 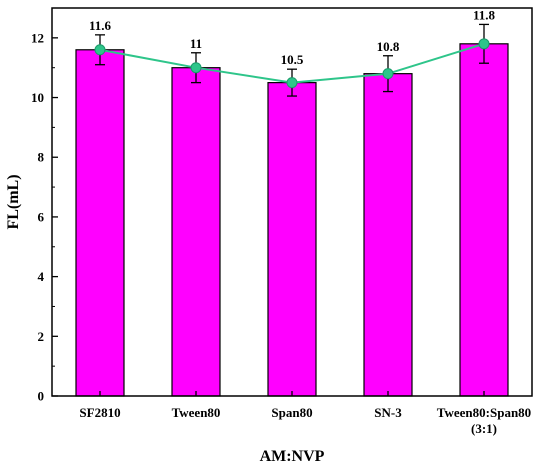 I want to click on x-tick-label-4: Tween80:Span80 (3:1), so click(x=484, y=420).